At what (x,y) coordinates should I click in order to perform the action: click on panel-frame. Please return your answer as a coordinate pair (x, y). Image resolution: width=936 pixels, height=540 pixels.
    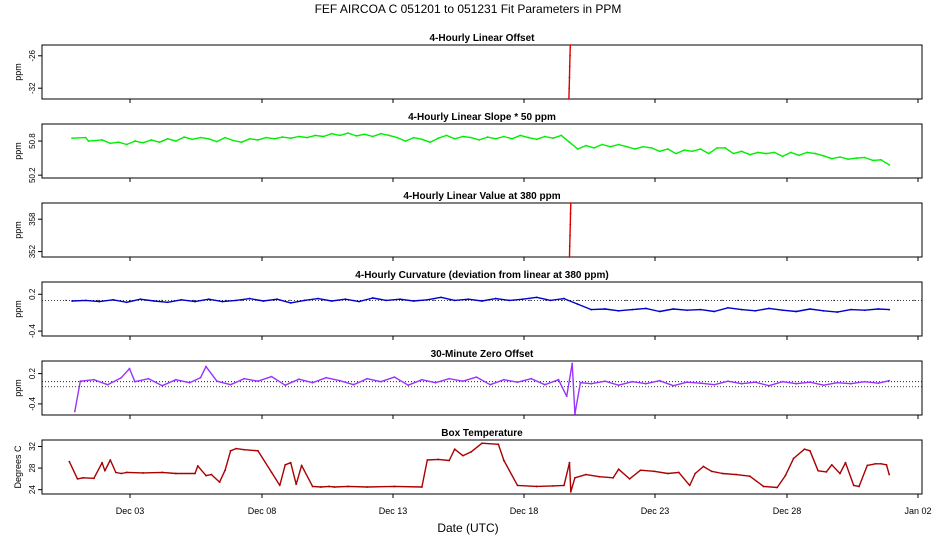
    Looking at the image, I should click on (482, 388).